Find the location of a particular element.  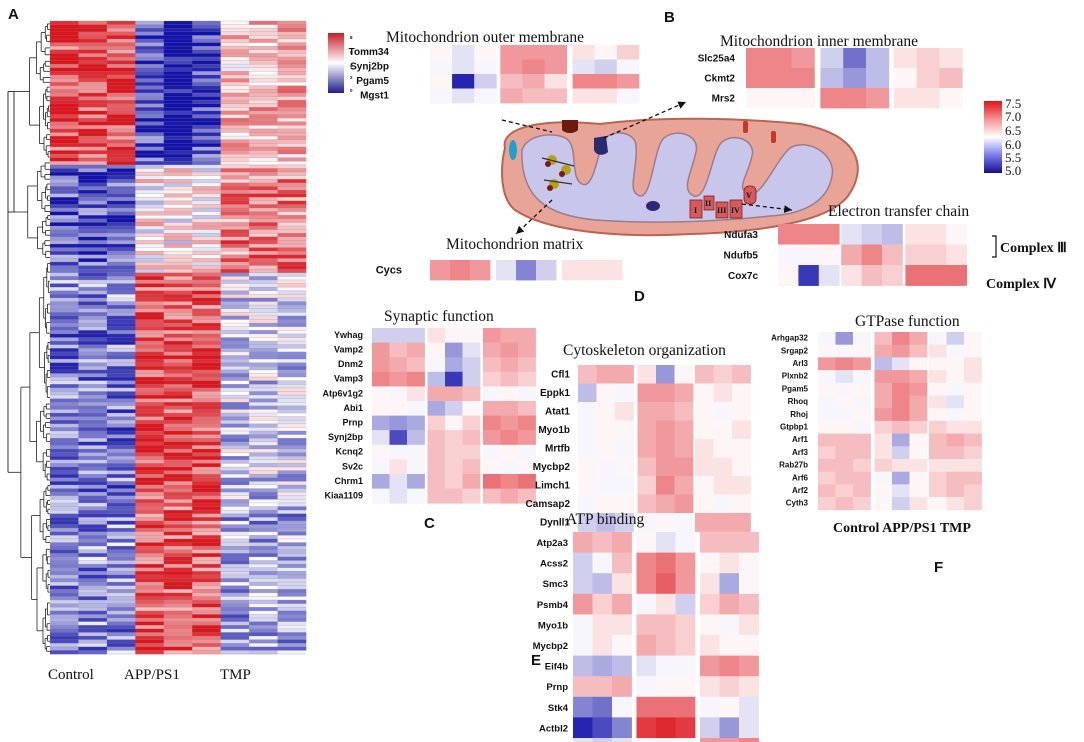

colorbar-tick: 7.5 is located at coordinates (1013, 103).